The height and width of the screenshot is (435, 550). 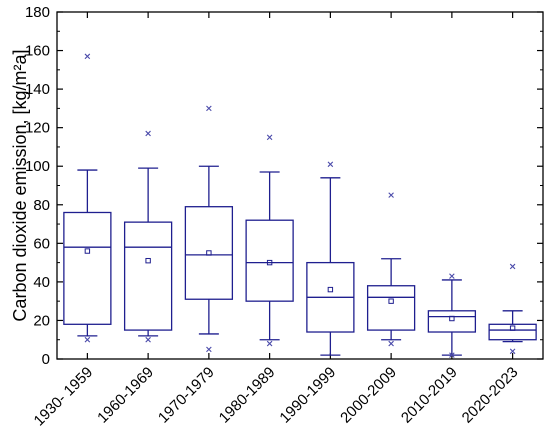 I want to click on x-tick-label: 2000-2009, so click(x=368, y=395).